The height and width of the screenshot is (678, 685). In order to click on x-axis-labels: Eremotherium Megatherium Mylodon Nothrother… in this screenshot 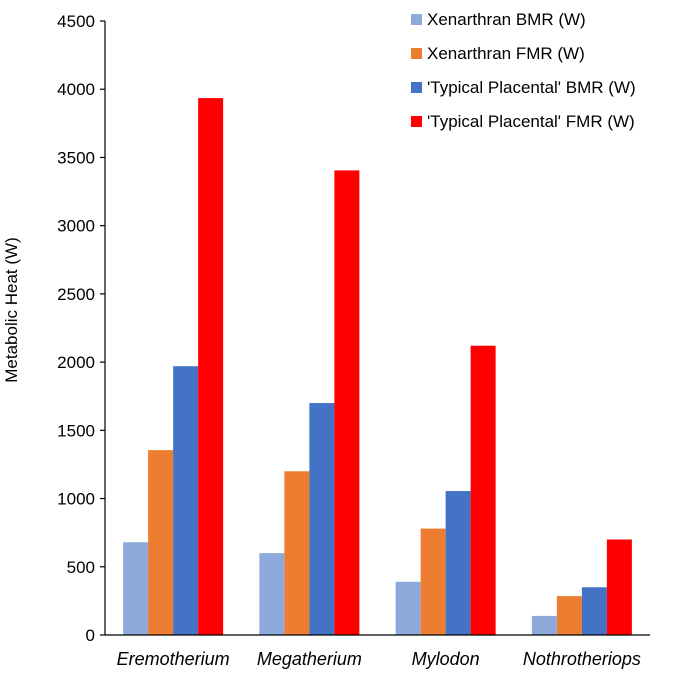, I will do `click(379, 659)`.